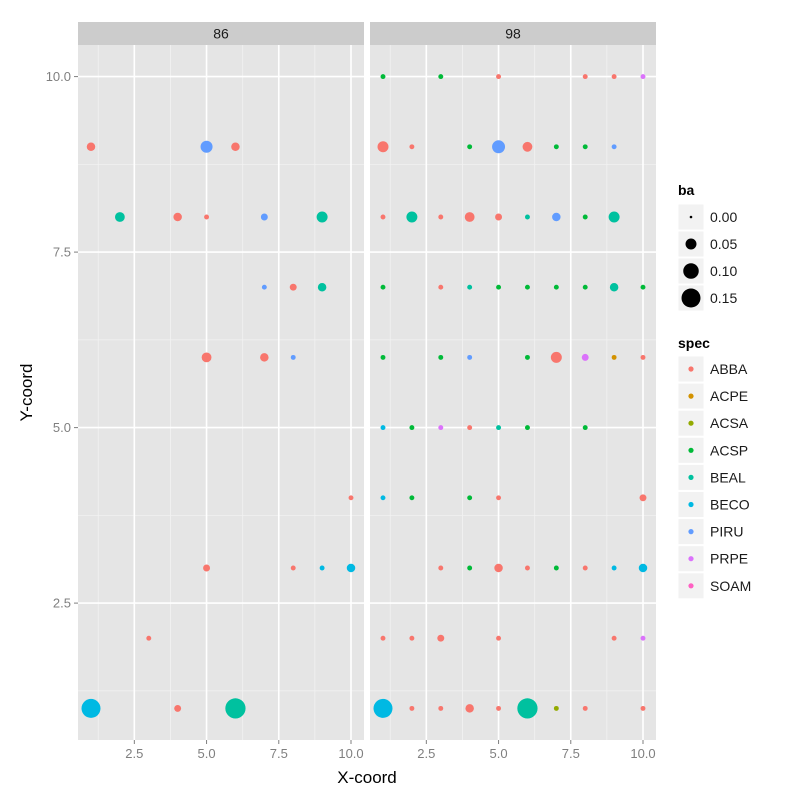 The image size is (800, 800). Describe the element at coordinates (723, 244) in the screenshot. I see `size-legend-label: 0.05` at that location.